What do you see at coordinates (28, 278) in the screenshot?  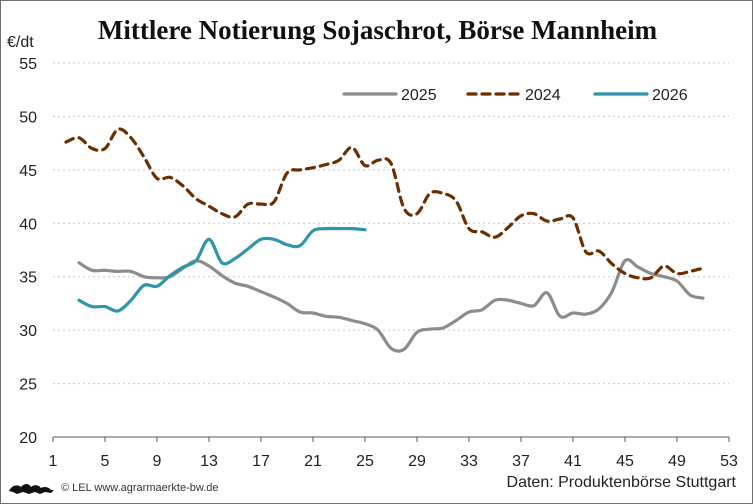 I see `y-tick-label-35: 35` at bounding box center [28, 278].